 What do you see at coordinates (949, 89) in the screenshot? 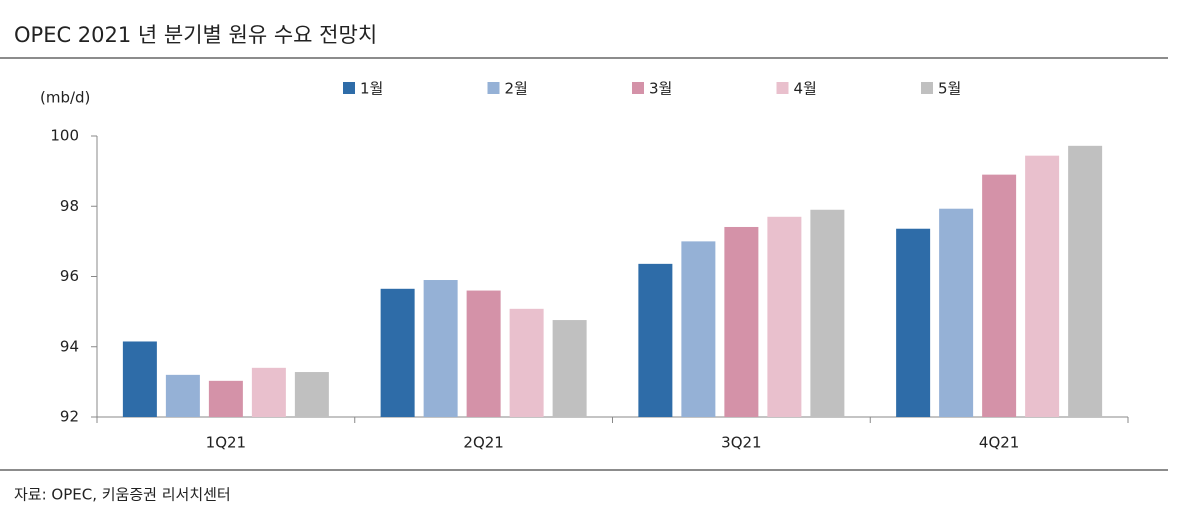
I see `legend-label: 5월` at bounding box center [949, 89].